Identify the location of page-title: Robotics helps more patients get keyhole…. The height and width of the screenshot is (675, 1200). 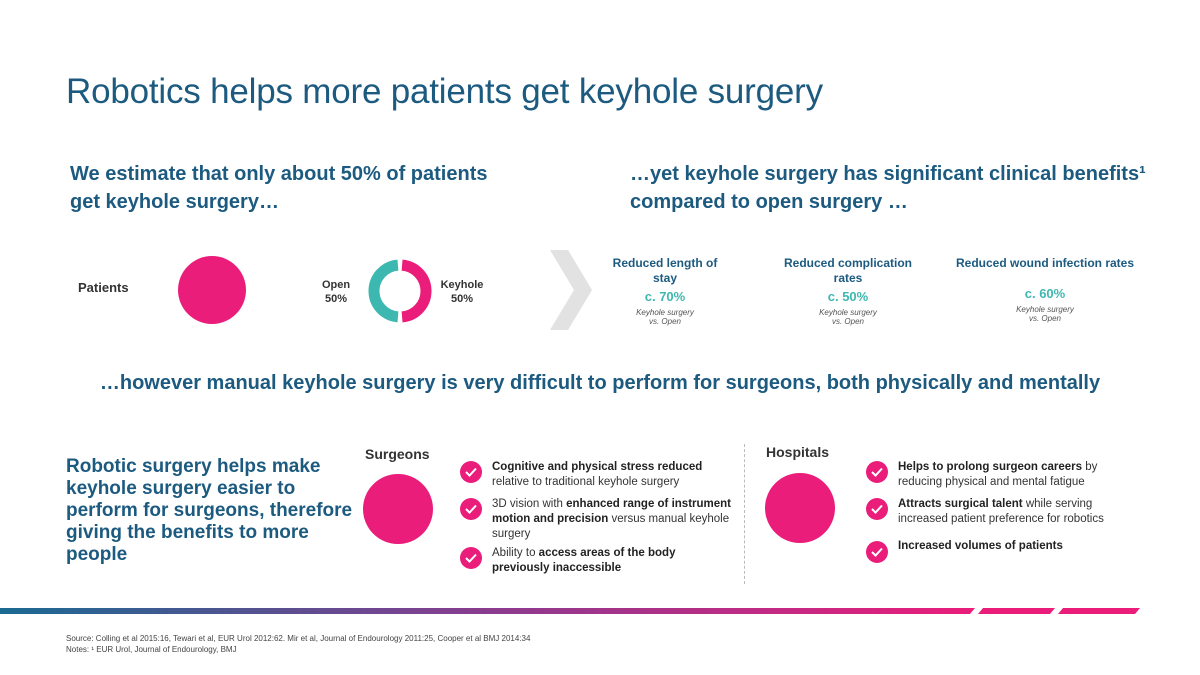
(444, 91).